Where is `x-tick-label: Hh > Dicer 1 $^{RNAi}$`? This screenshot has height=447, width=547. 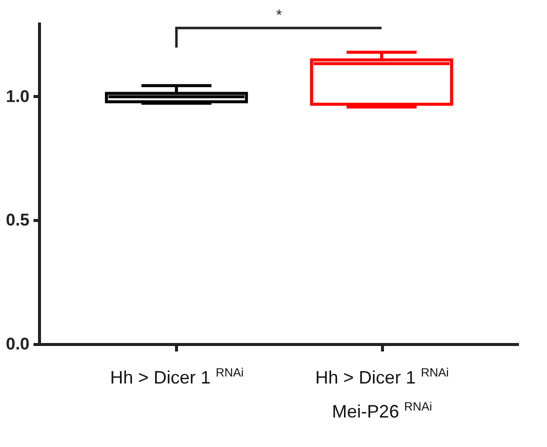
x-tick-label: Hh > Dicer 1 $^{RNAi}$ is located at coordinates (177, 377).